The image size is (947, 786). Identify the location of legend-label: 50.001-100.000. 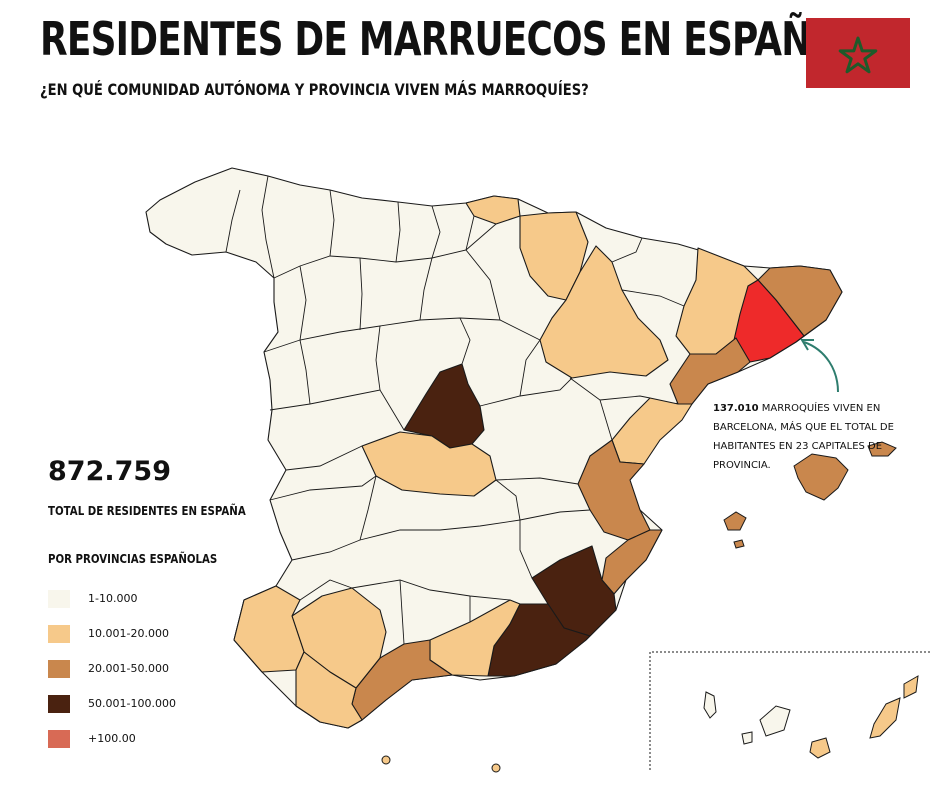
(132, 703).